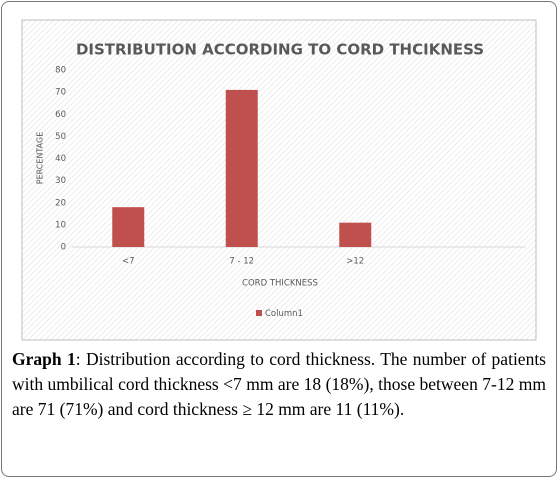 This screenshot has width=560, height=482. I want to click on y-tick-label: 30, so click(60, 181).